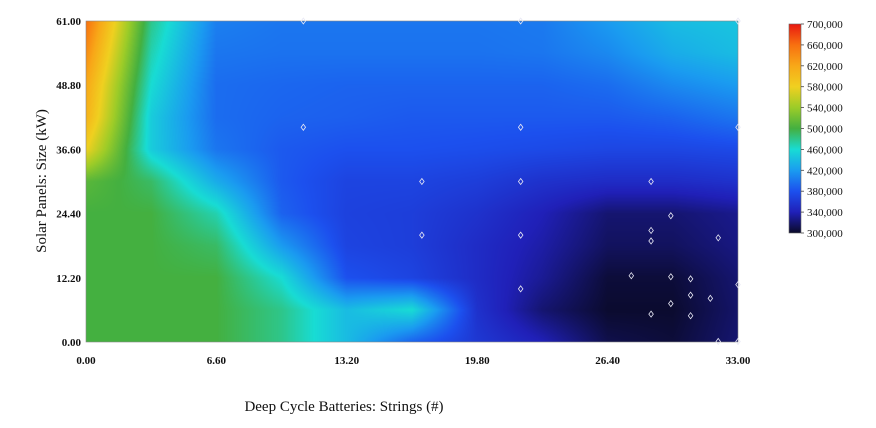 The height and width of the screenshot is (428, 876). What do you see at coordinates (825, 109) in the screenshot?
I see `colorbar-tick-label: 540,000` at bounding box center [825, 109].